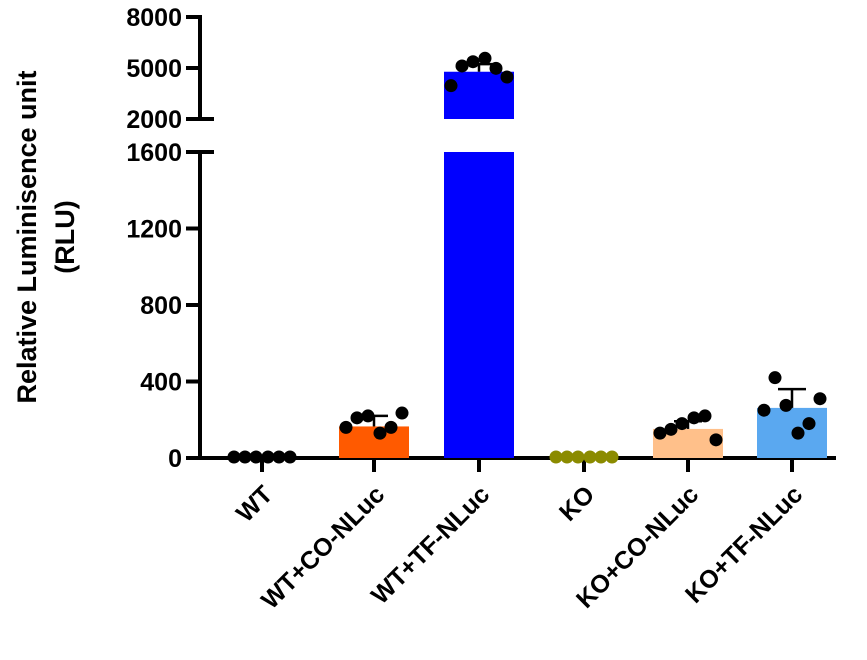 This screenshot has width=867, height=660. What do you see at coordinates (161, 383) in the screenshot?
I see `y-tick-lower-label: 400` at bounding box center [161, 383].